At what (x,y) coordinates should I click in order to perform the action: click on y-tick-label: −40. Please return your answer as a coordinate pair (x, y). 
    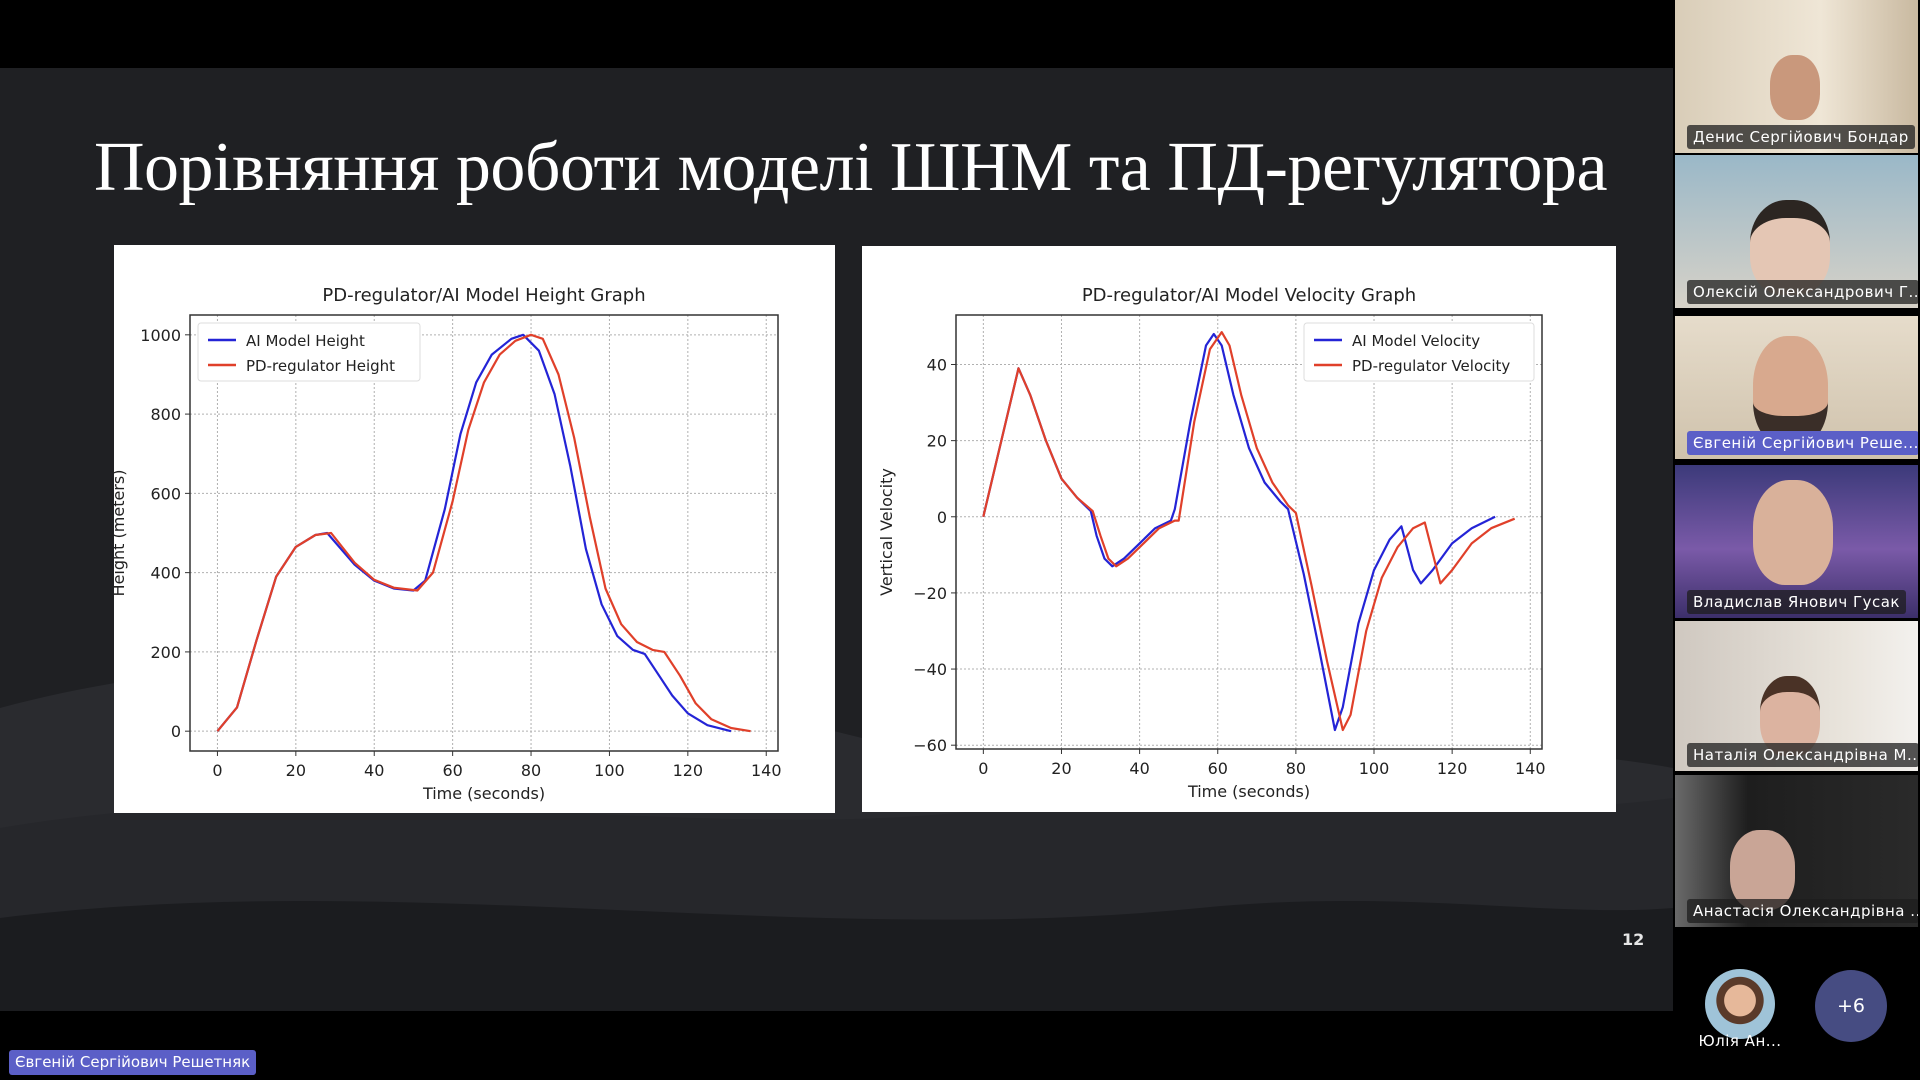
    Looking at the image, I should click on (930, 669).